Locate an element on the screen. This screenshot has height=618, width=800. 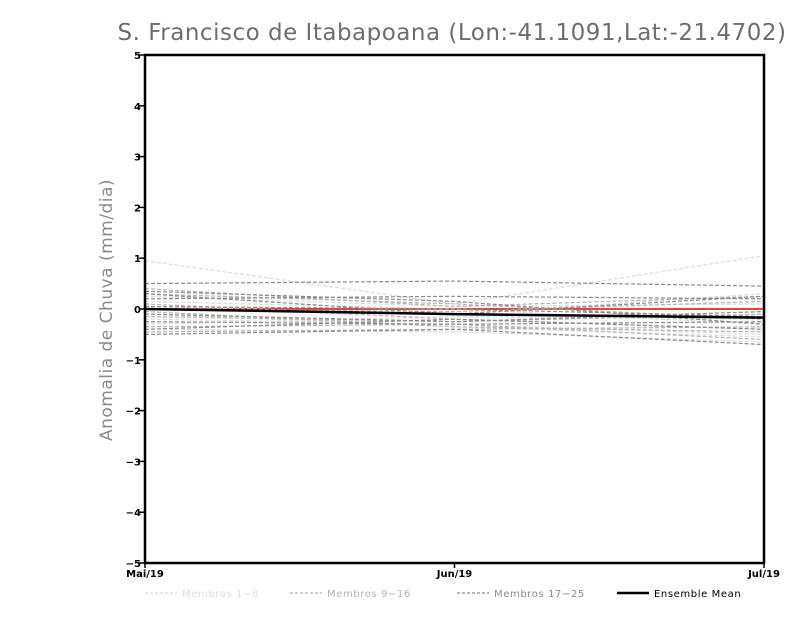
x-tick-label: Jul/19 is located at coordinates (763, 574).